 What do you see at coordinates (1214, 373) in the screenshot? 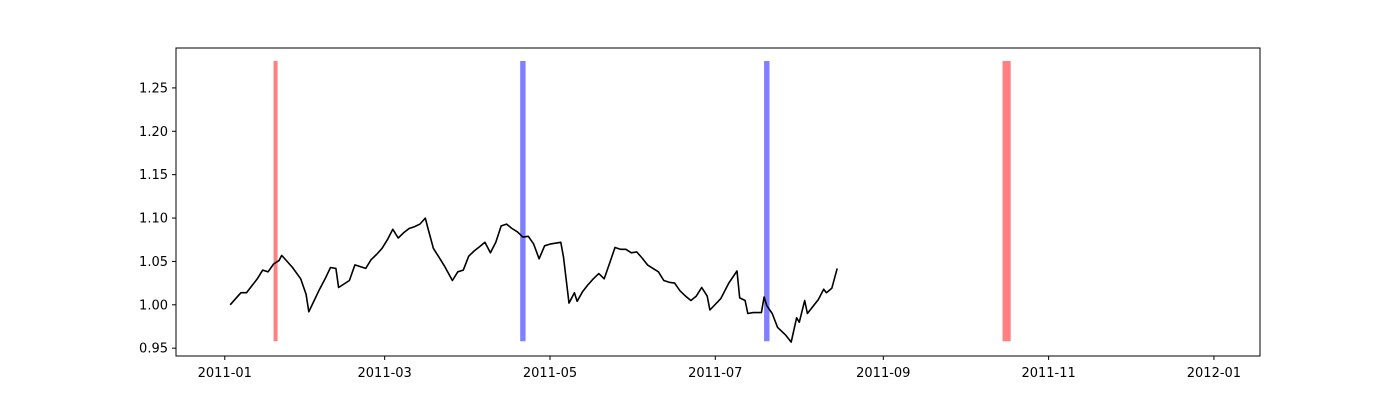
I see `x-tick-label: 2012-01` at bounding box center [1214, 373].